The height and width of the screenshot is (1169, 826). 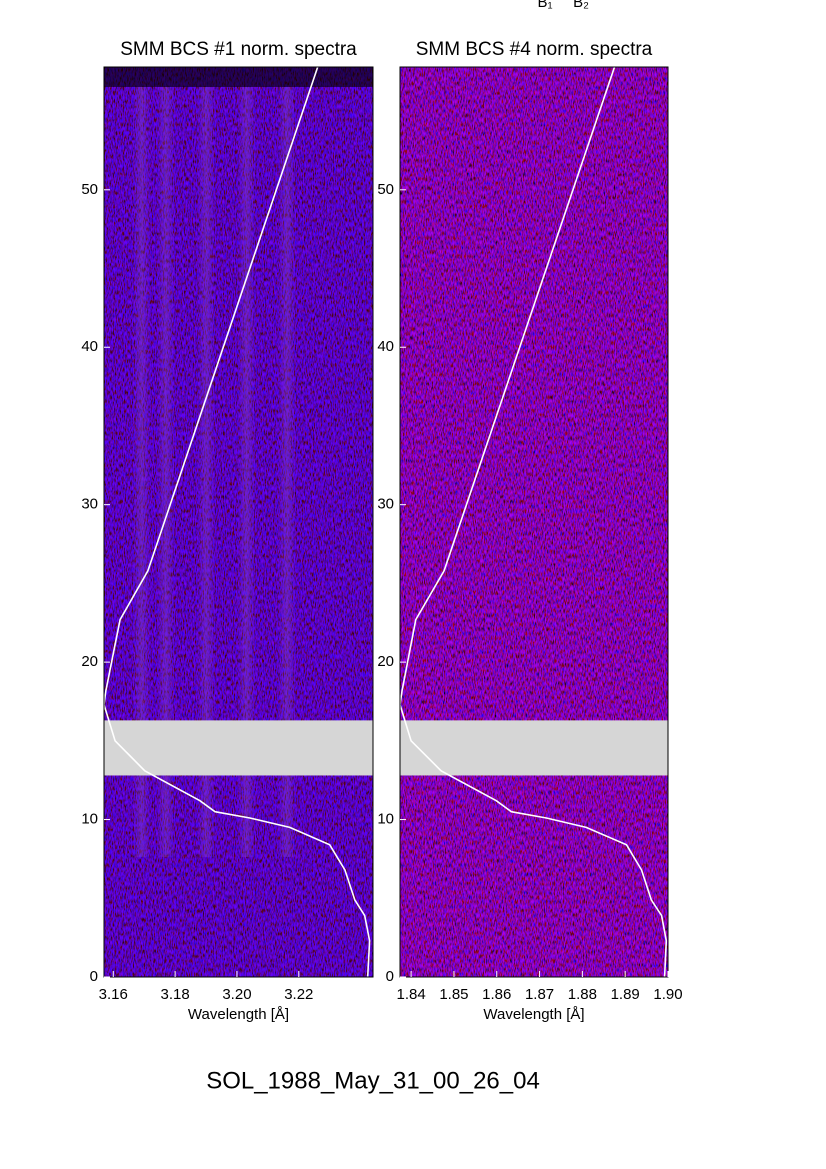 What do you see at coordinates (582, 994) in the screenshot?
I see `x-tick-label: 1.88` at bounding box center [582, 994].